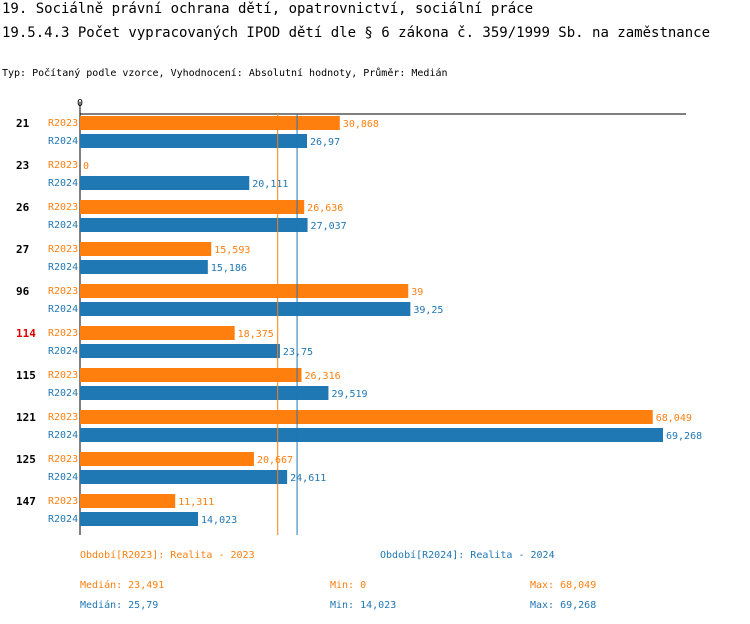 This screenshot has width=750, height=624. Describe the element at coordinates (363, 605) in the screenshot. I see `legend-min-2024: Min: 14,023` at that location.